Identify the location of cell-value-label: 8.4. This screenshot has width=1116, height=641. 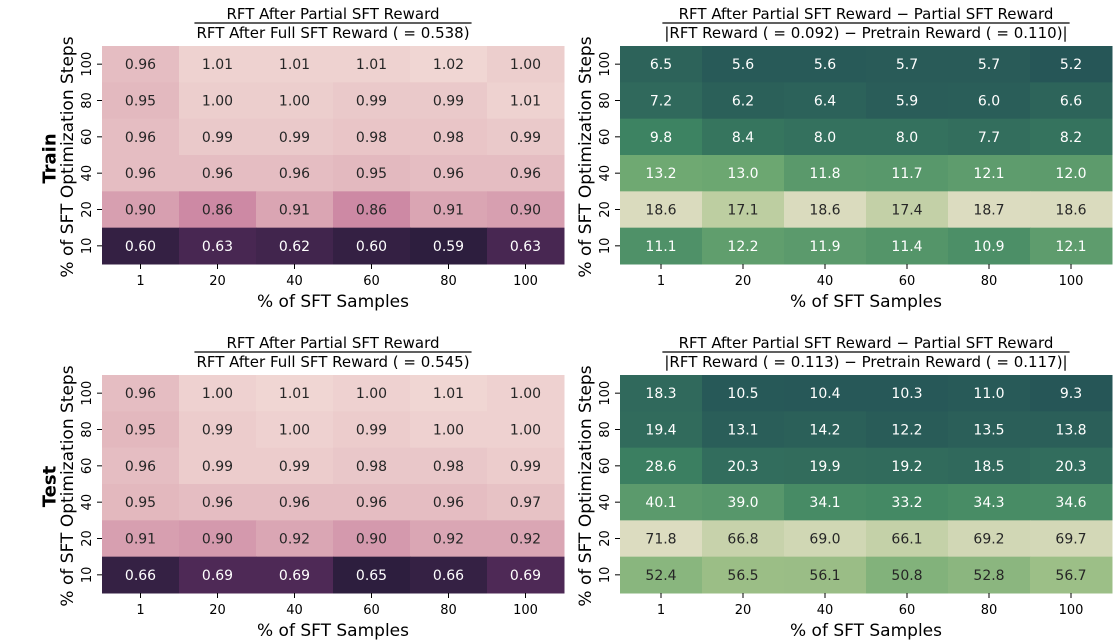
(743, 138).